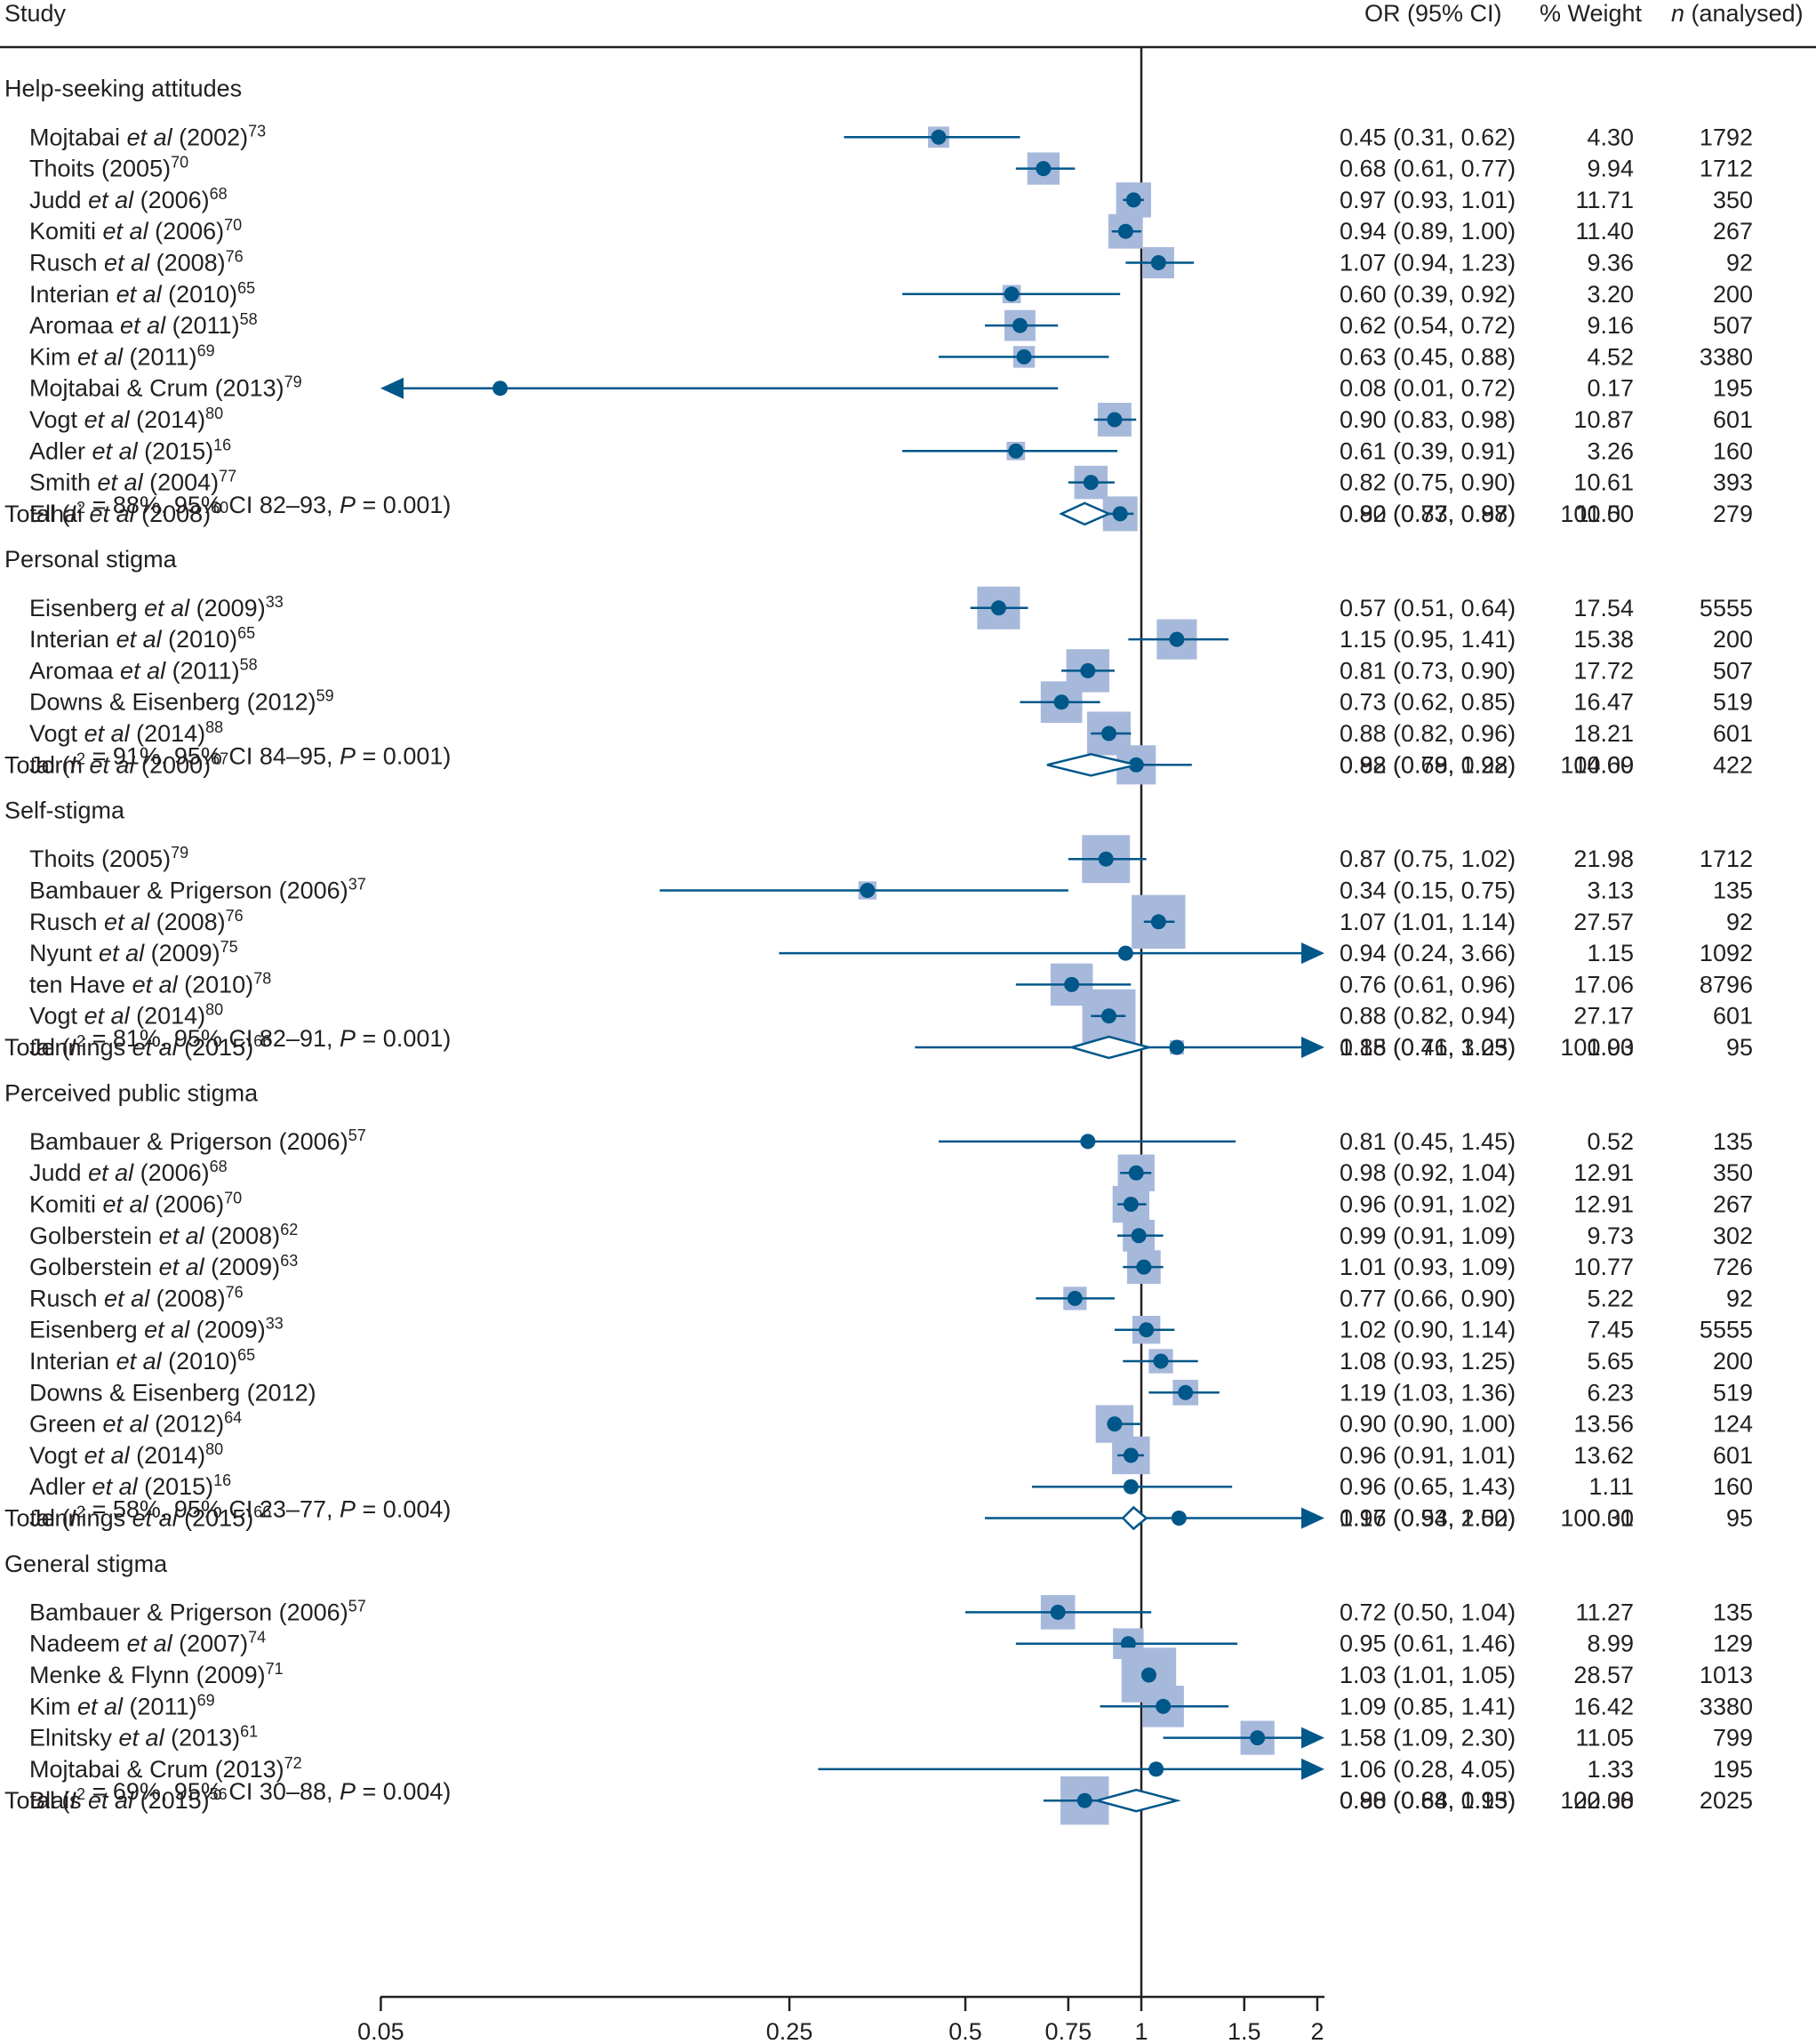 This screenshot has height=2044, width=1816. Describe the element at coordinates (1610, 325) in the screenshot. I see `study-weight: 9.16` at that location.